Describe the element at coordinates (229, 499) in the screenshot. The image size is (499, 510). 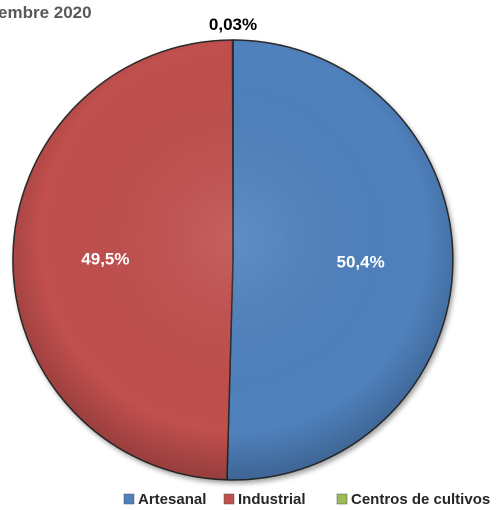
I see `legend-swatch-industrial` at that location.